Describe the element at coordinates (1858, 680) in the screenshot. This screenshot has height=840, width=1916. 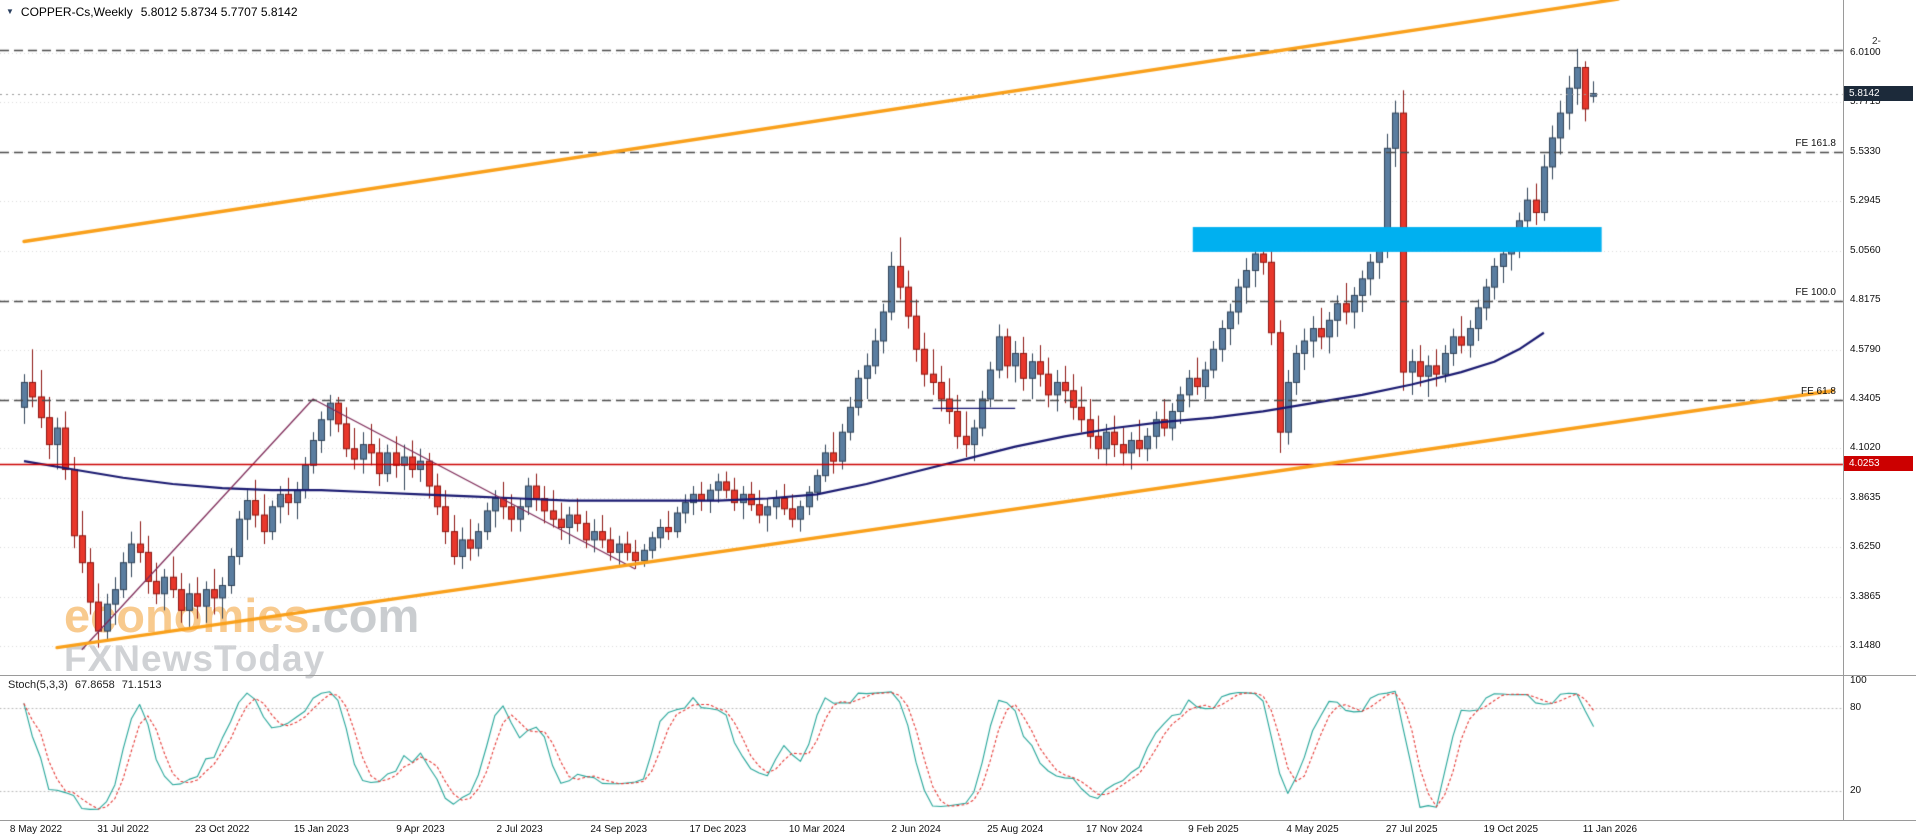
I see `stoch-scale-label: 100` at that location.